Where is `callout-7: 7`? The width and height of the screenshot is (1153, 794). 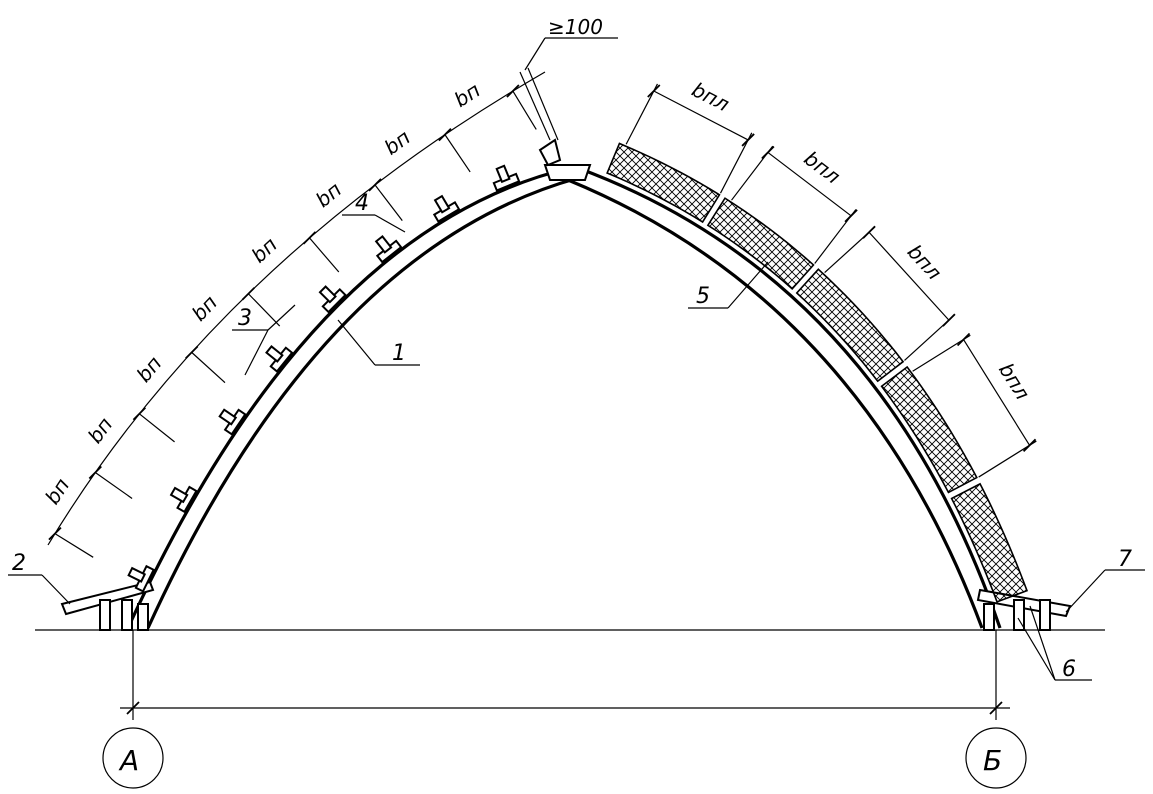
callout-7: 7 is located at coordinates (1125, 559).